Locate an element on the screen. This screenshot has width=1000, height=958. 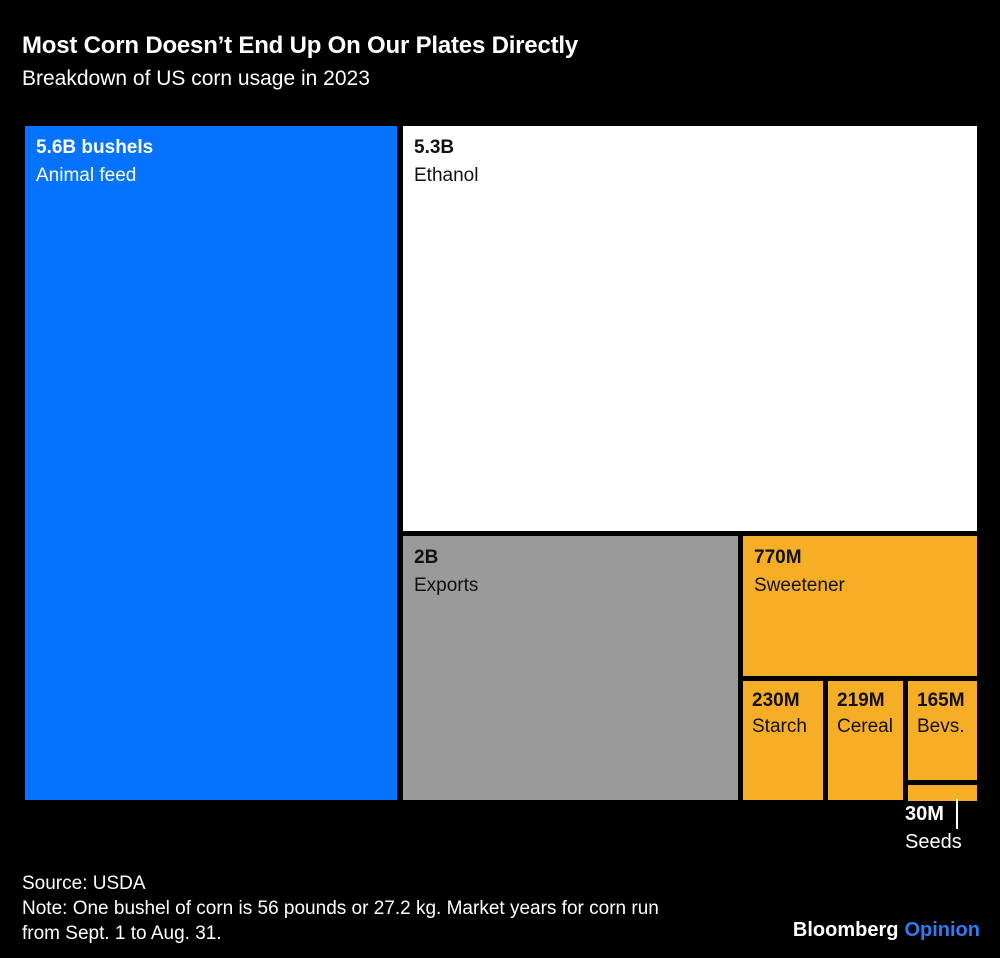
block-value-label: 2B is located at coordinates (426, 557).